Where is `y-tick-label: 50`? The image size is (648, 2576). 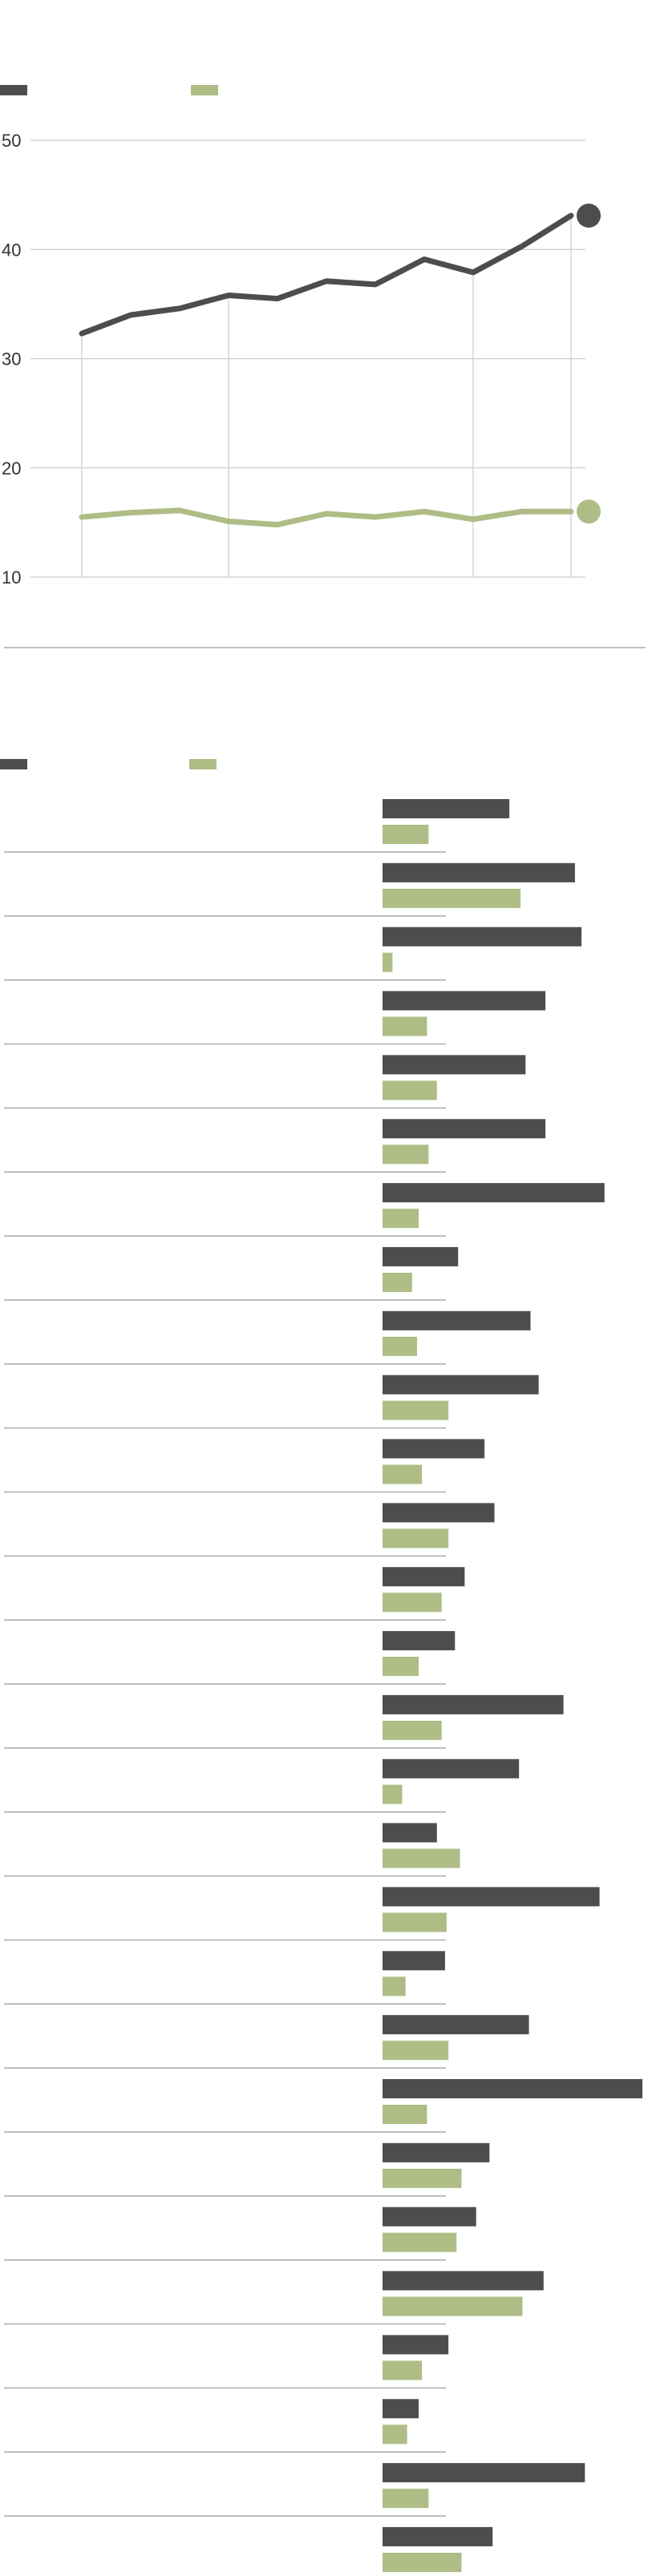 y-tick-label: 50 is located at coordinates (11, 141).